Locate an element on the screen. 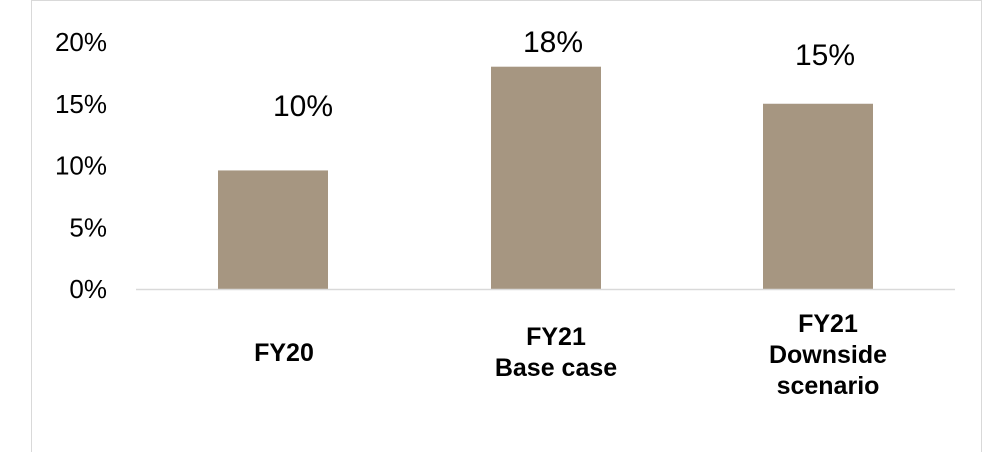  y-tick-label: 10% is located at coordinates (81, 166).